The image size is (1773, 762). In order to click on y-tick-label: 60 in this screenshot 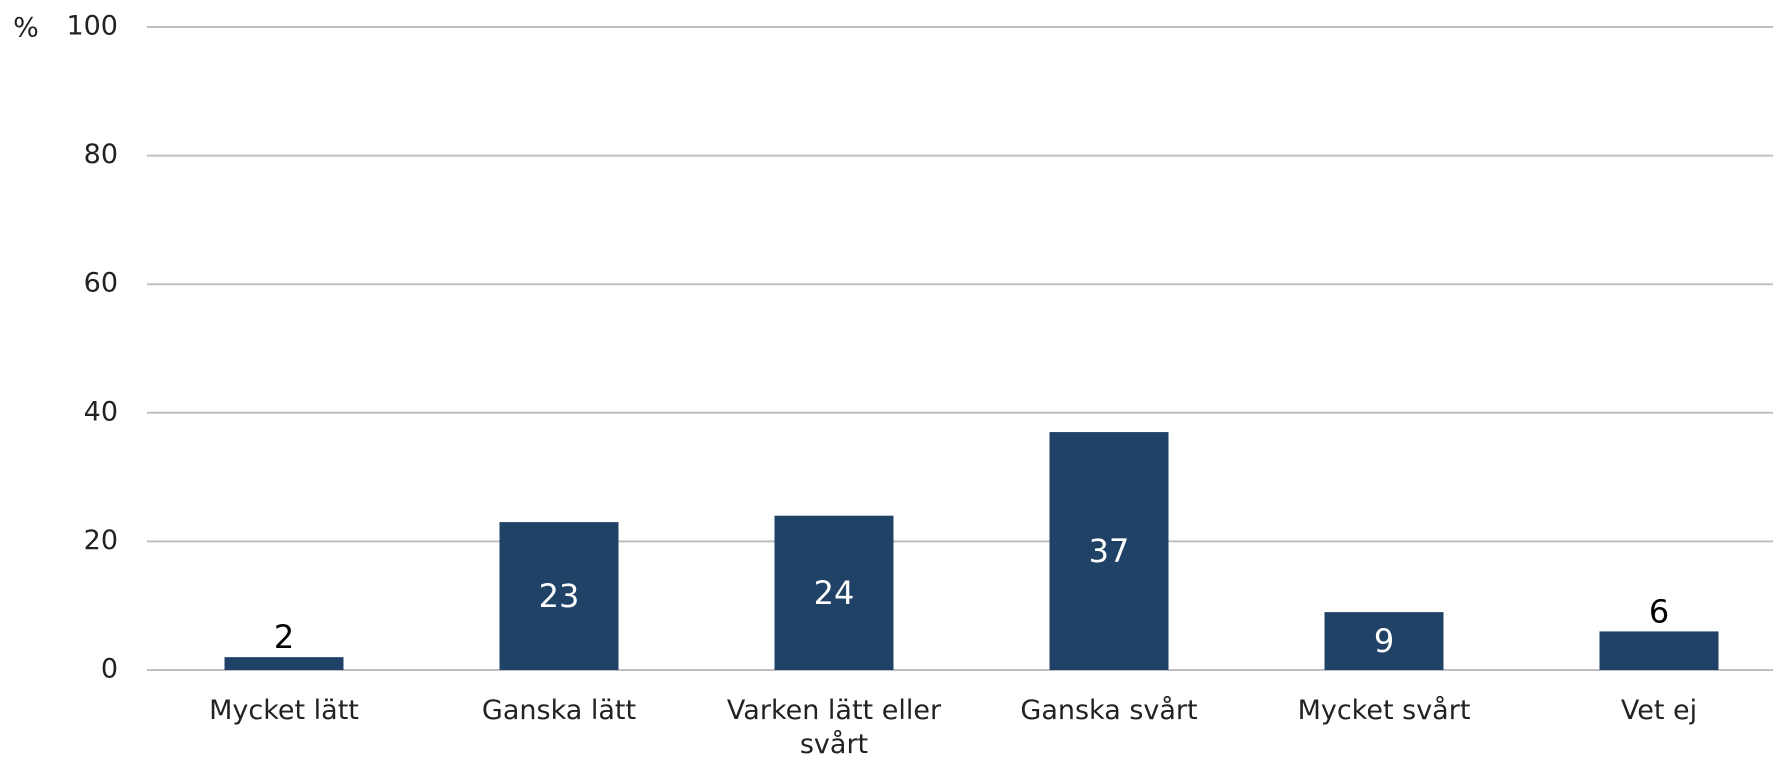, I will do `click(101, 283)`.